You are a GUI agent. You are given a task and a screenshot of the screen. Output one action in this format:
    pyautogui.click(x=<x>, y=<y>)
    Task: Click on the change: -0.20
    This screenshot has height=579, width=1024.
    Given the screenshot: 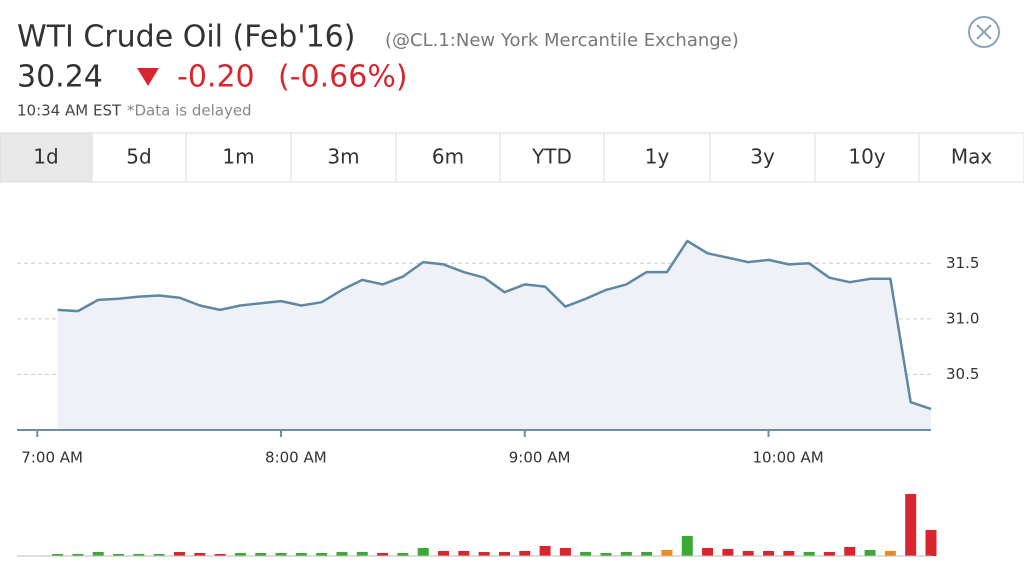 What is the action you would take?
    pyautogui.click(x=216, y=77)
    